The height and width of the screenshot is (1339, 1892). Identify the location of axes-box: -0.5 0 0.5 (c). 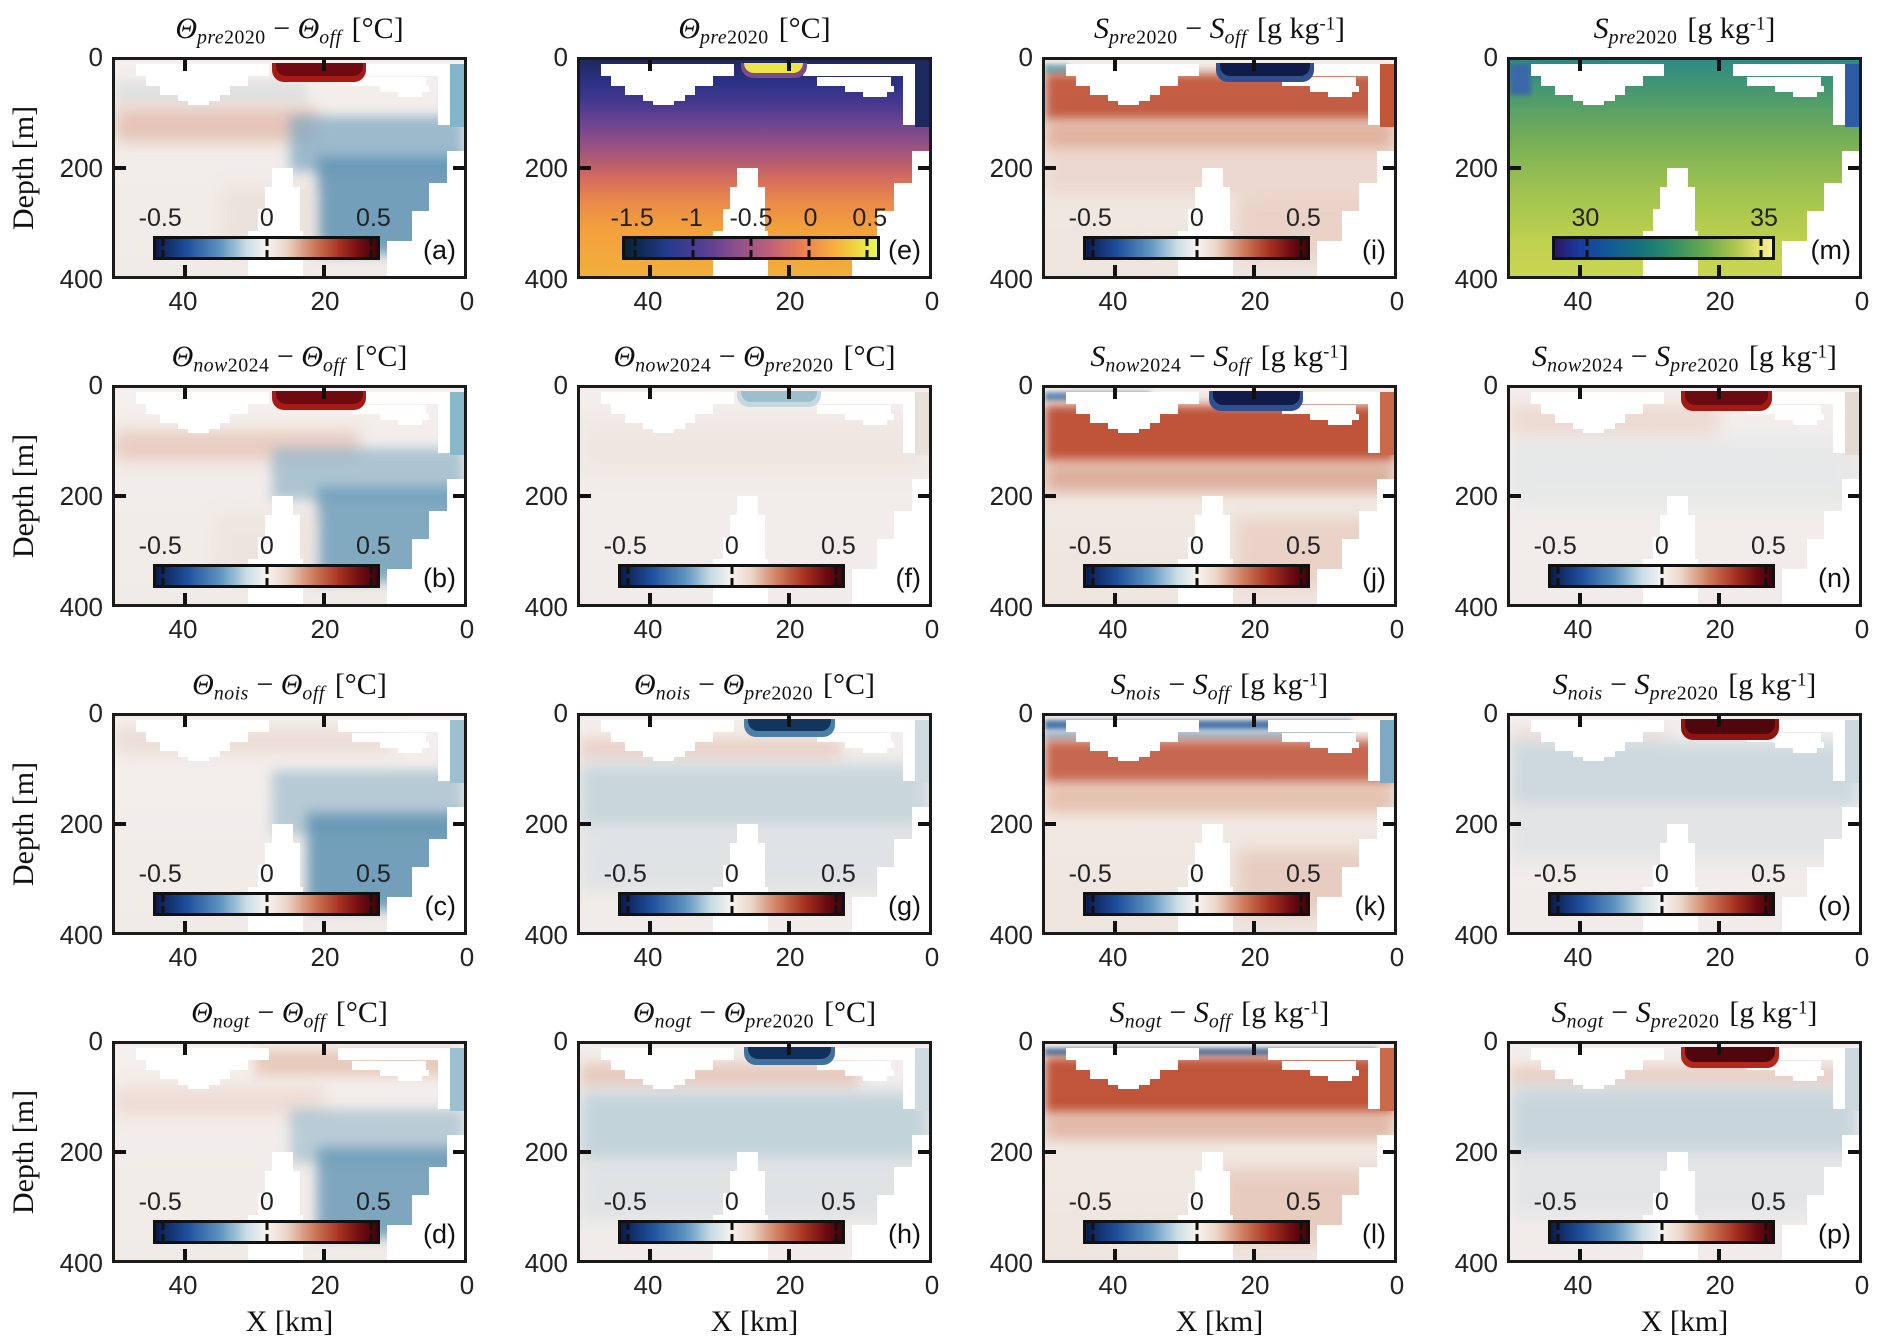
(289, 824).